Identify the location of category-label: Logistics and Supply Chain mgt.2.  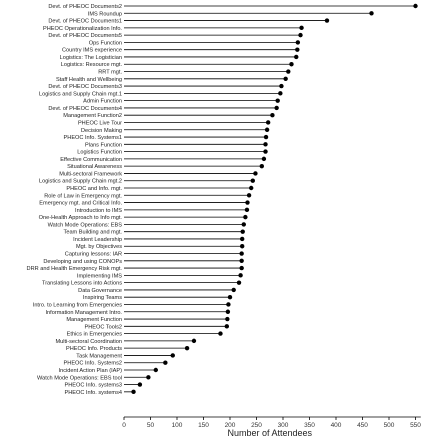
(80, 182).